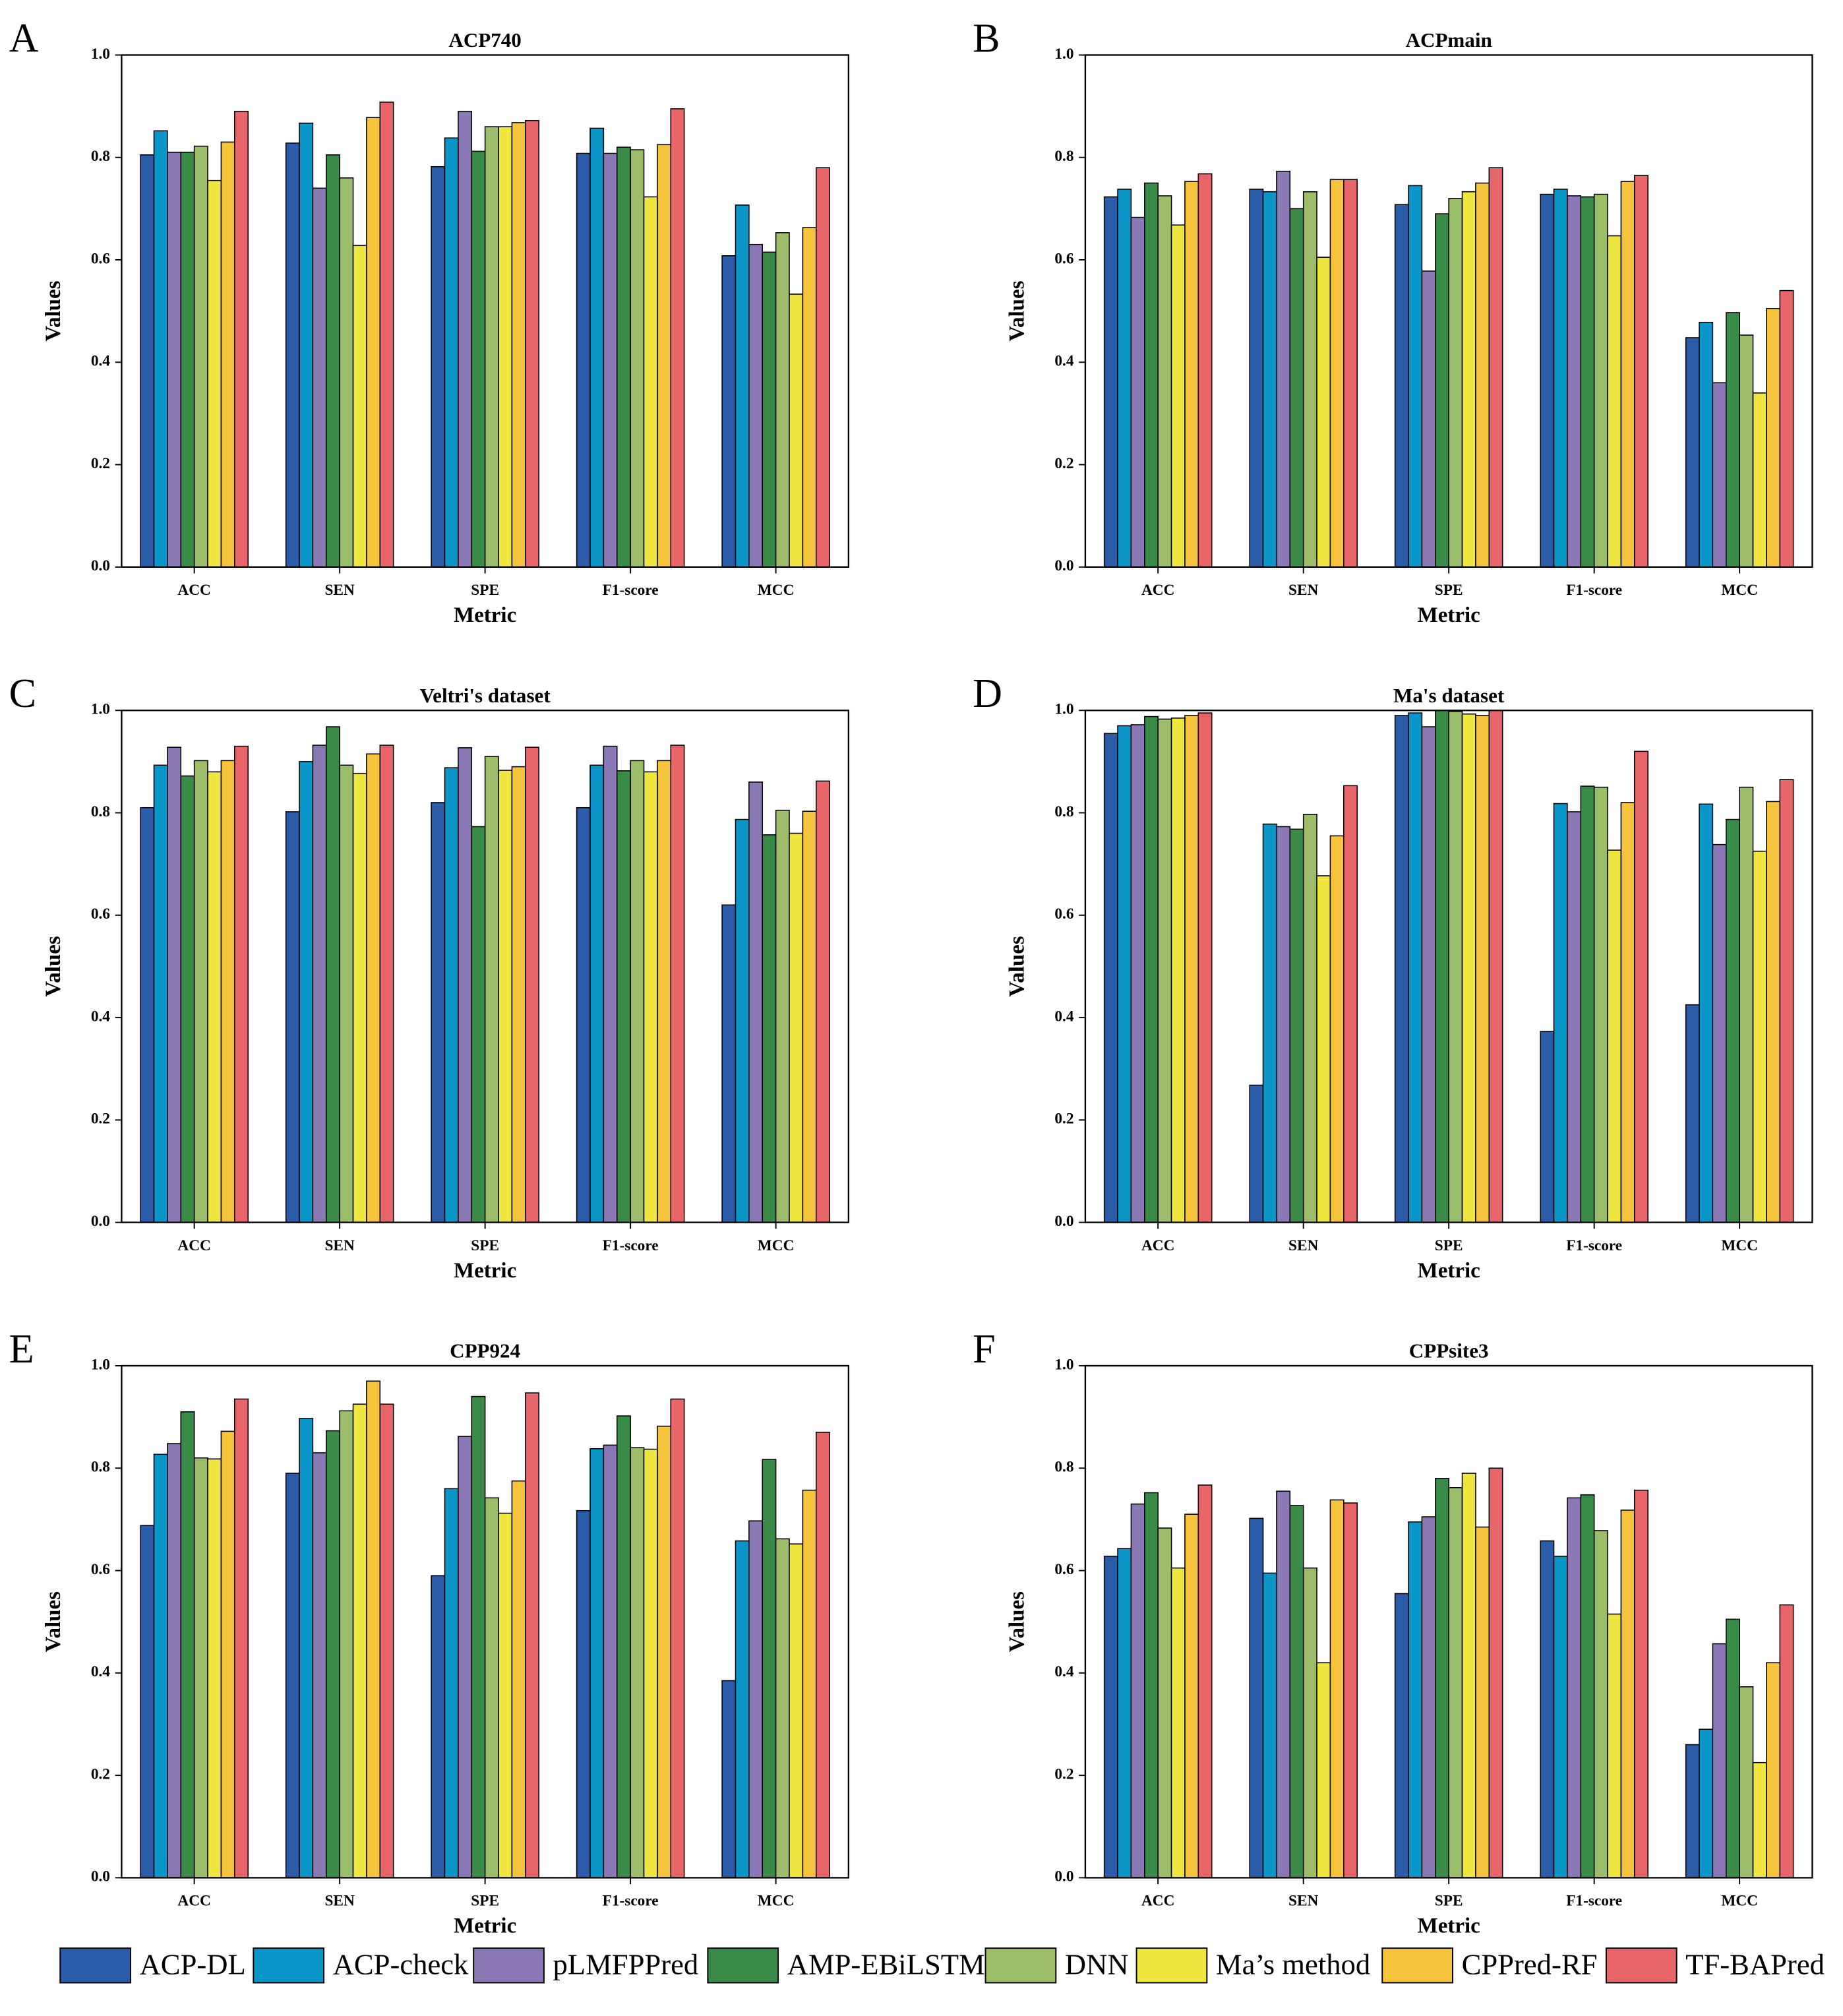 The height and width of the screenshot is (2016, 1843). I want to click on panel-letter: F, so click(984, 1349).